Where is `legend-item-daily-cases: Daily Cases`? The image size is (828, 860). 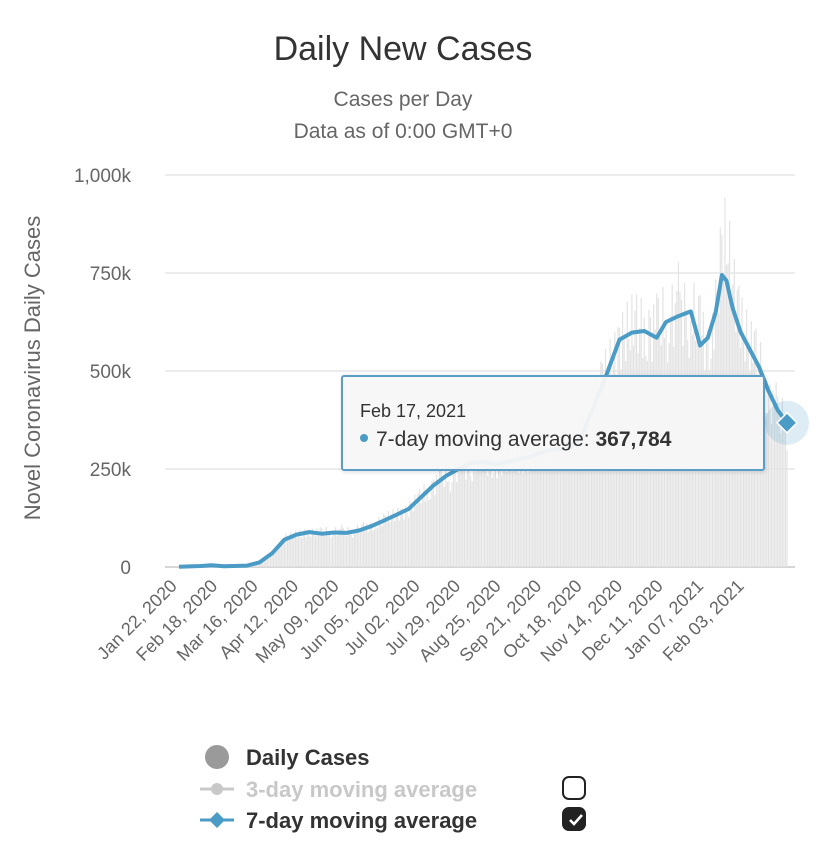
legend-item-daily-cases: Daily Cases is located at coordinates (400, 757).